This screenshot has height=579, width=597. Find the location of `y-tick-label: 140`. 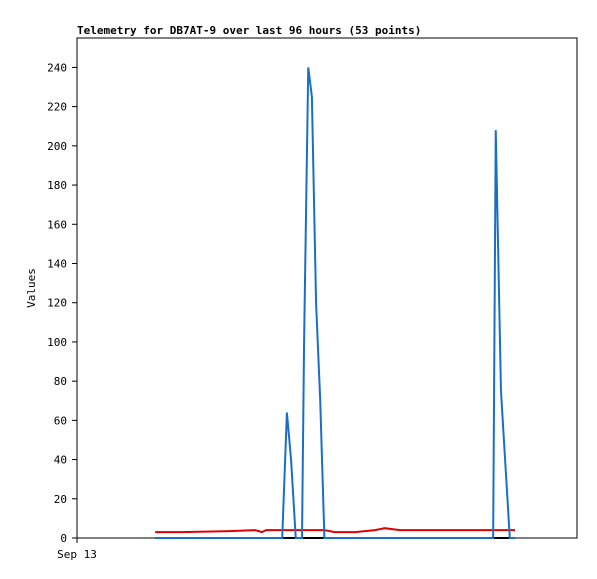

y-tick-label: 140 is located at coordinates (57, 263).